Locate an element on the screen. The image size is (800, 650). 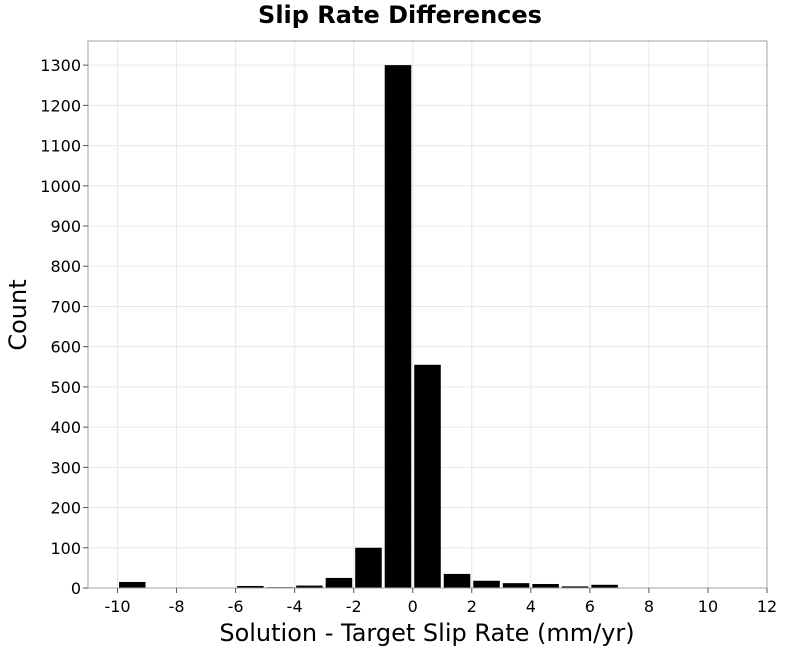
x-tick-label: 2 is located at coordinates (472, 606).